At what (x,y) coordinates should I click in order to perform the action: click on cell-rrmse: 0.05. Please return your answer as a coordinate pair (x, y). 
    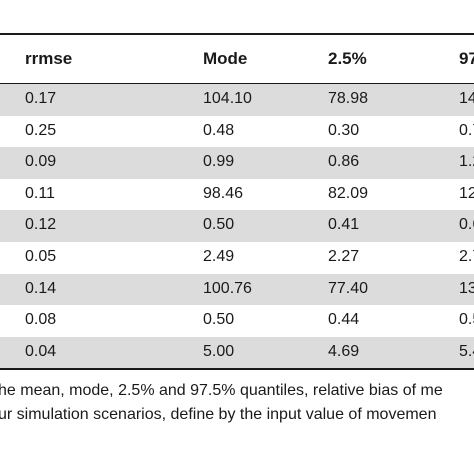
    Looking at the image, I should click on (41, 256).